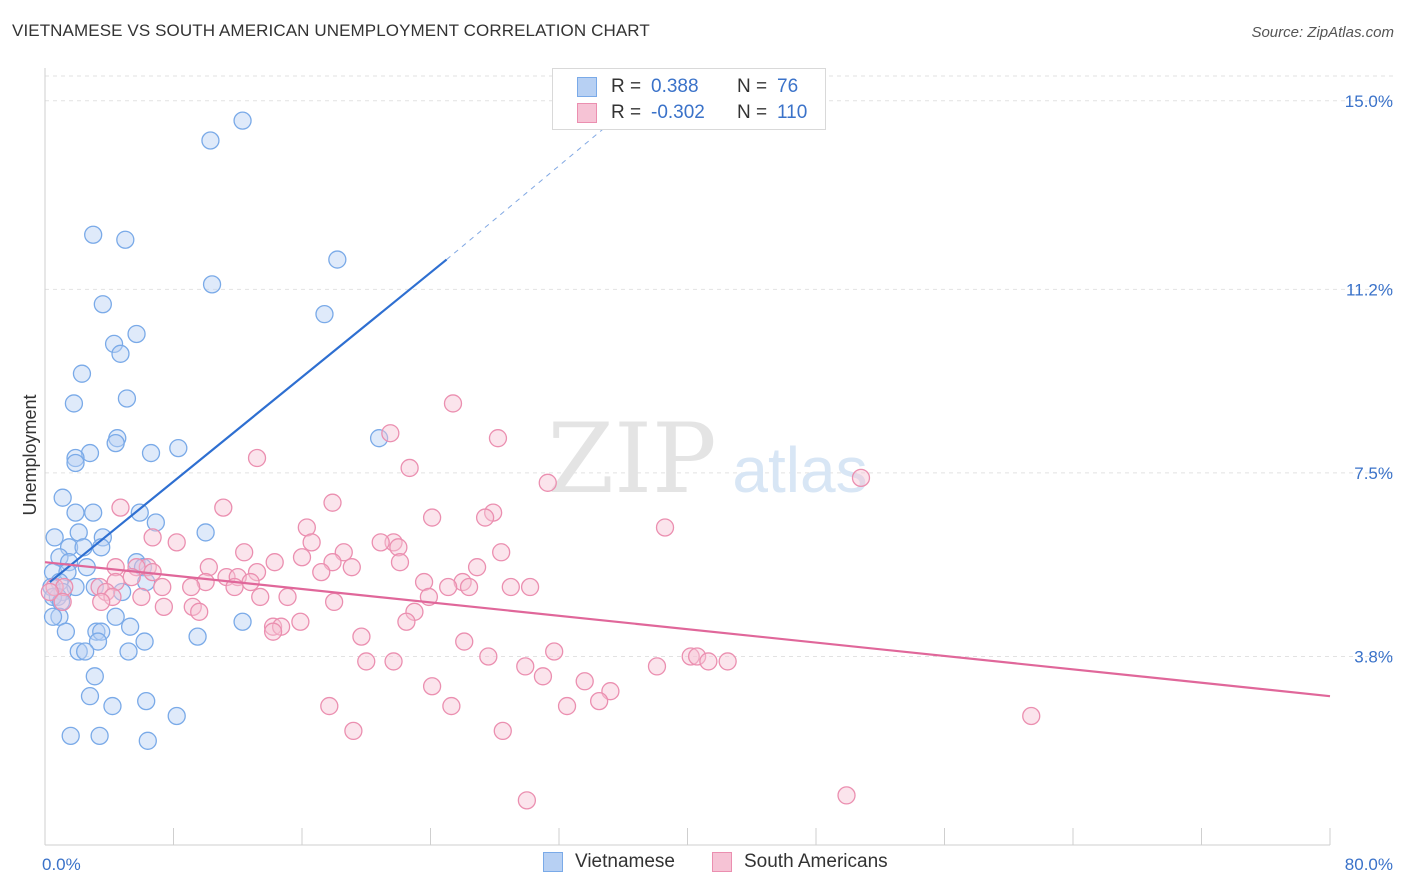 The image size is (1406, 892). I want to click on watermark: ZIP atlas, so click(707, 459).